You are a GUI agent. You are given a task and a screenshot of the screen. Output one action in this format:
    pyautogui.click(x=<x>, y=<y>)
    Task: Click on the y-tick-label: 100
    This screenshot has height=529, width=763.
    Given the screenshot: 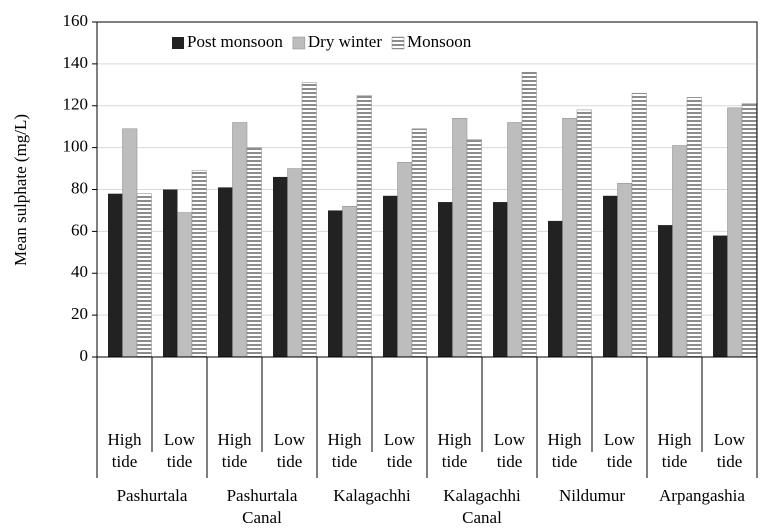 What is the action you would take?
    pyautogui.click(x=76, y=146)
    